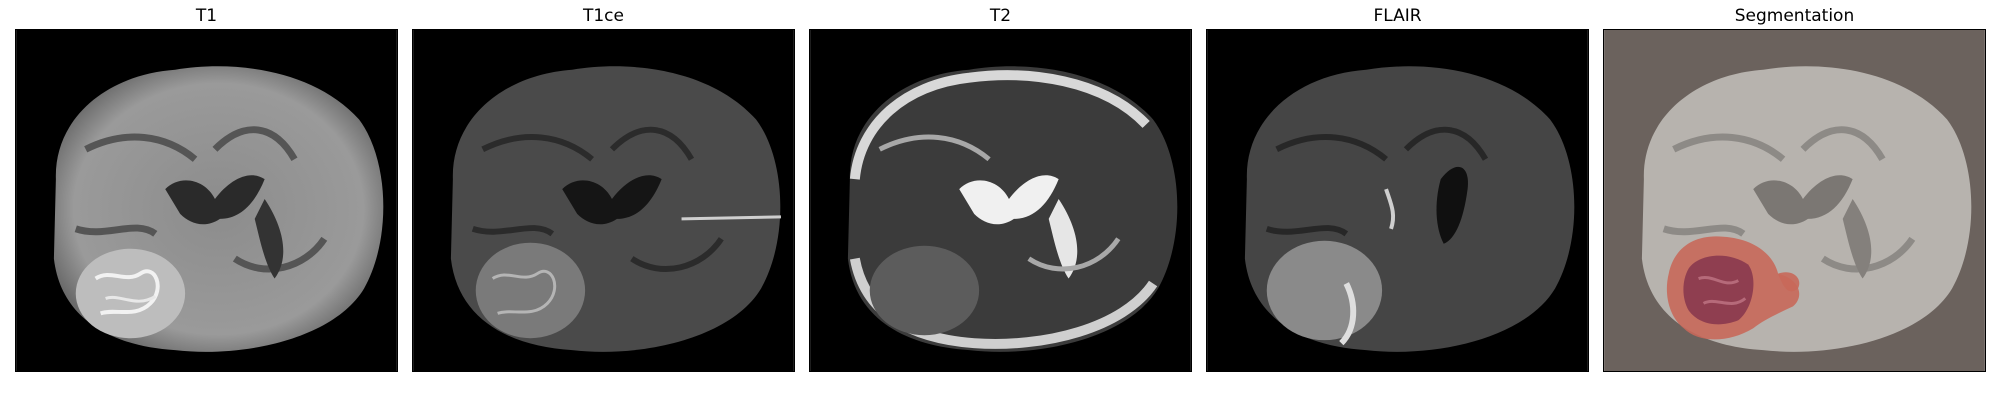  What do you see at coordinates (206, 16) in the screenshot?
I see `panel-title-t1: T1` at bounding box center [206, 16].